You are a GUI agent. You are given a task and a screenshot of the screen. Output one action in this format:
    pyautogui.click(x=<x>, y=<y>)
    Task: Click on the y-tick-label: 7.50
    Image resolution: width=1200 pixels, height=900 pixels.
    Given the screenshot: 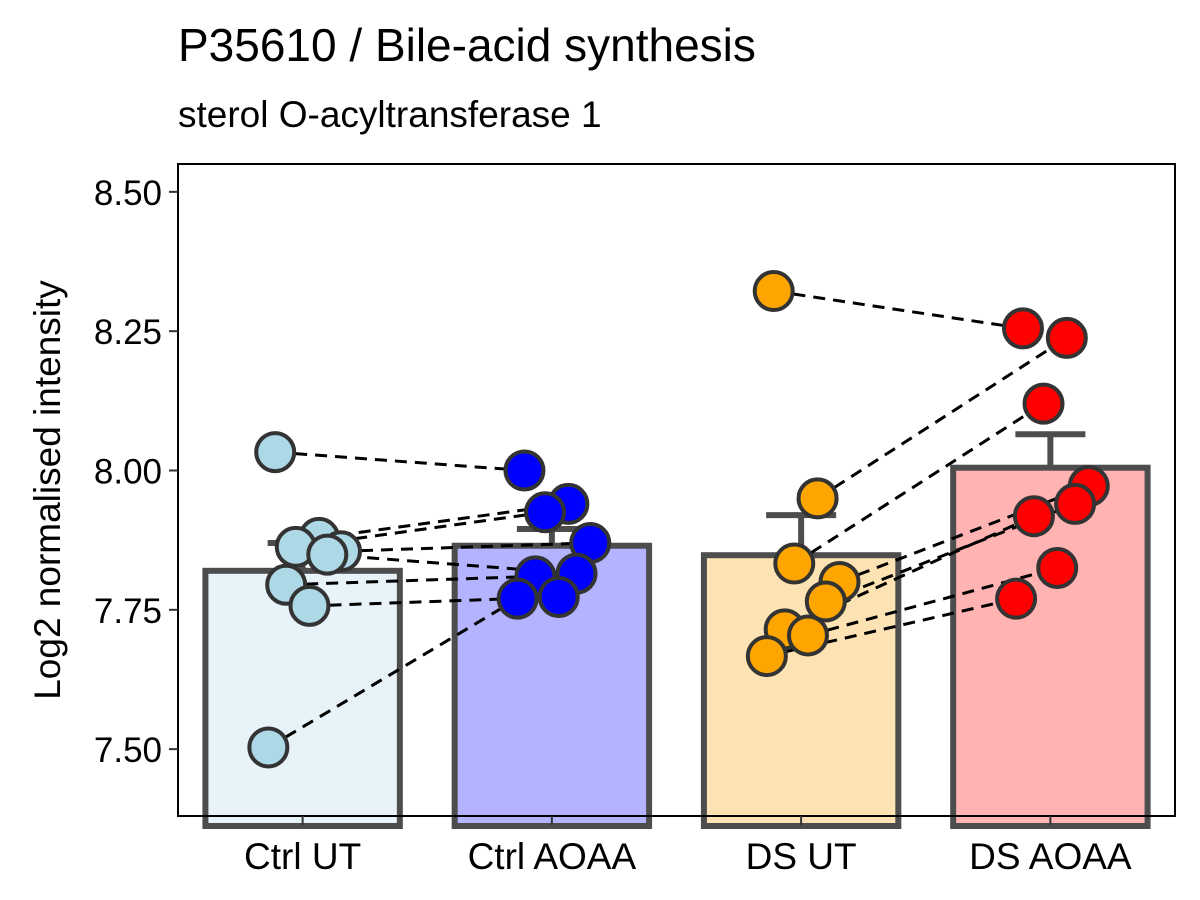 What is the action you would take?
    pyautogui.click(x=128, y=750)
    